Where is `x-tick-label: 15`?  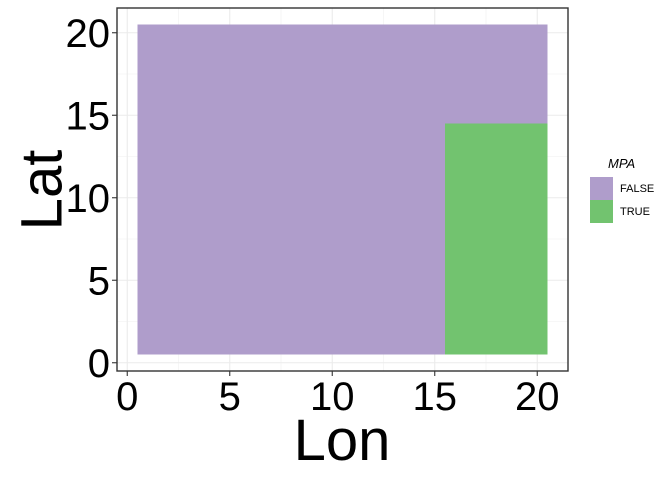 x-tick-label: 15 is located at coordinates (435, 397).